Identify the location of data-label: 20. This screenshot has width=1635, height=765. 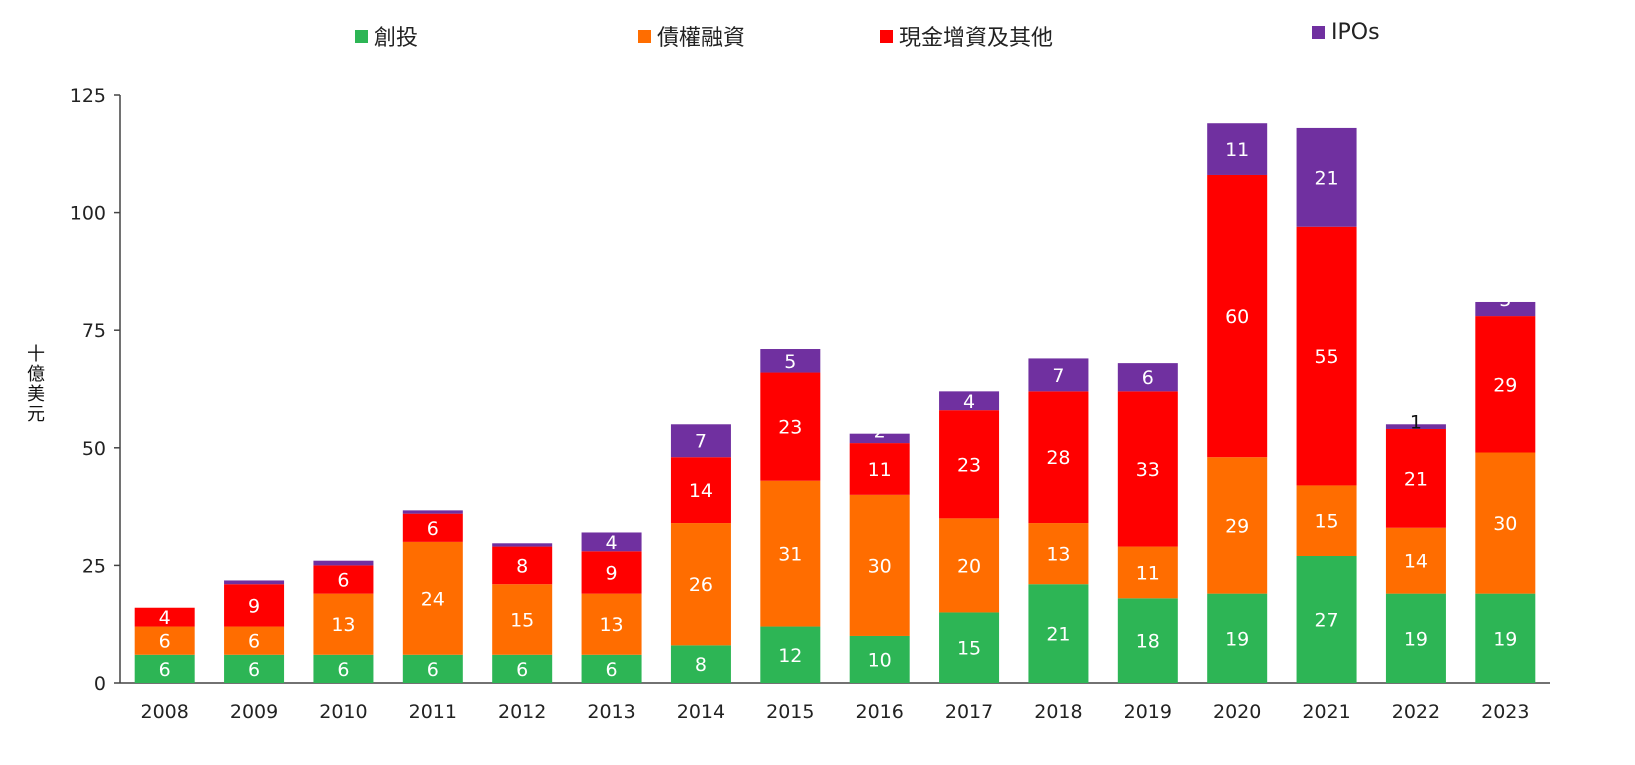
(969, 566).